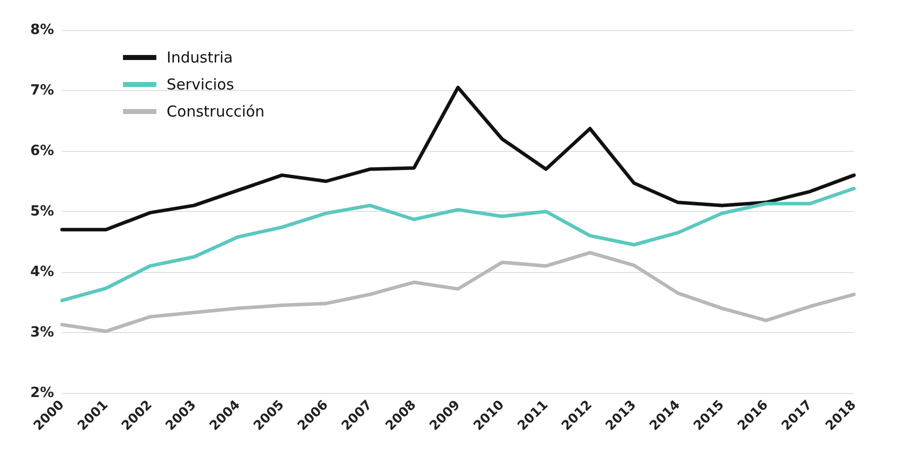  What do you see at coordinates (42, 393) in the screenshot?
I see `y-tick-label: 2%` at bounding box center [42, 393].